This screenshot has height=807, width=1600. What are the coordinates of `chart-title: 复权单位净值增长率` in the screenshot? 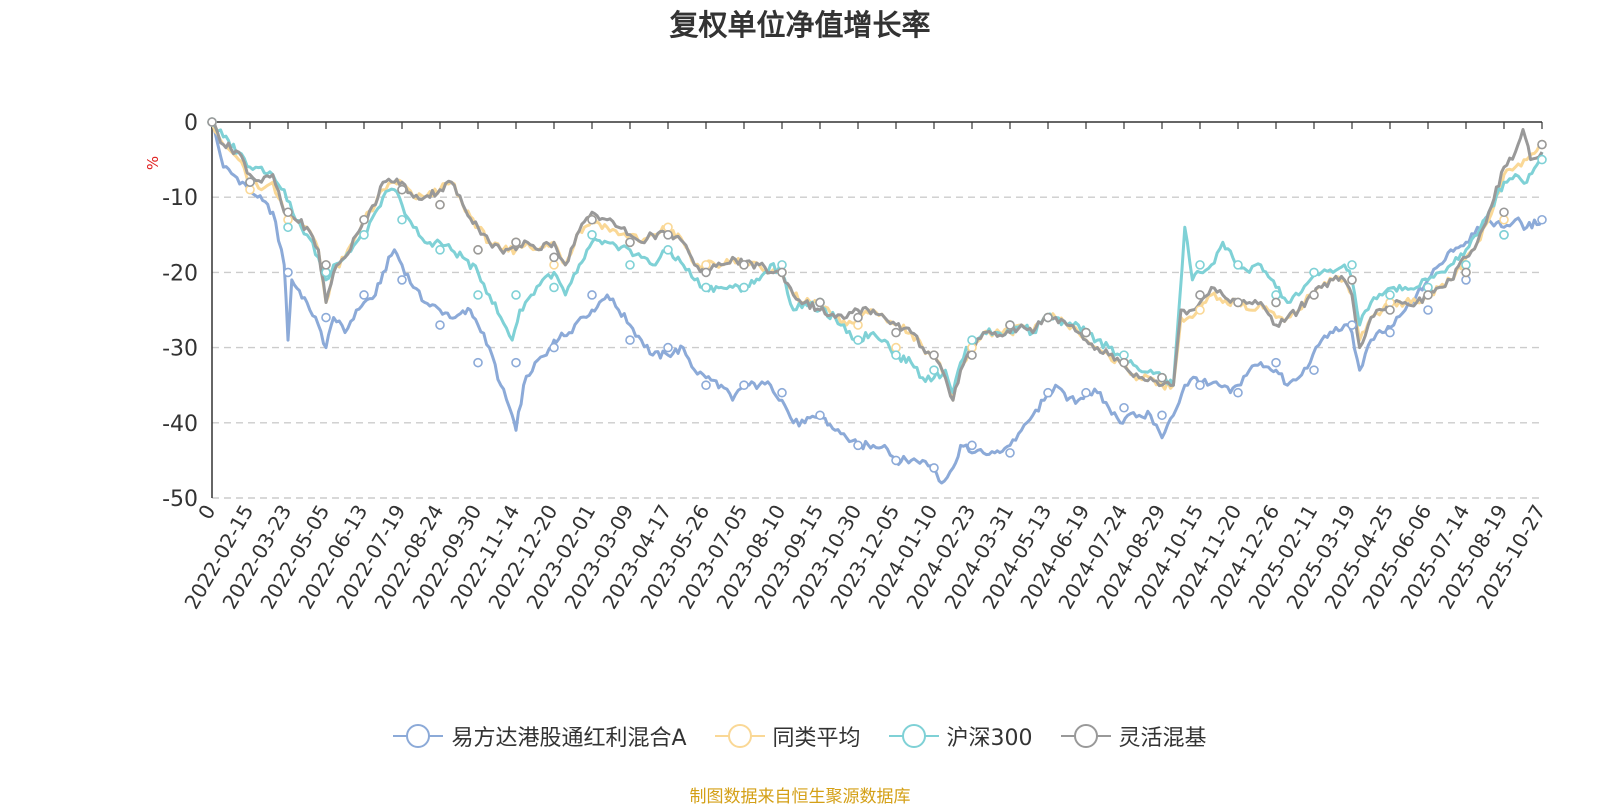 It's located at (800, 25).